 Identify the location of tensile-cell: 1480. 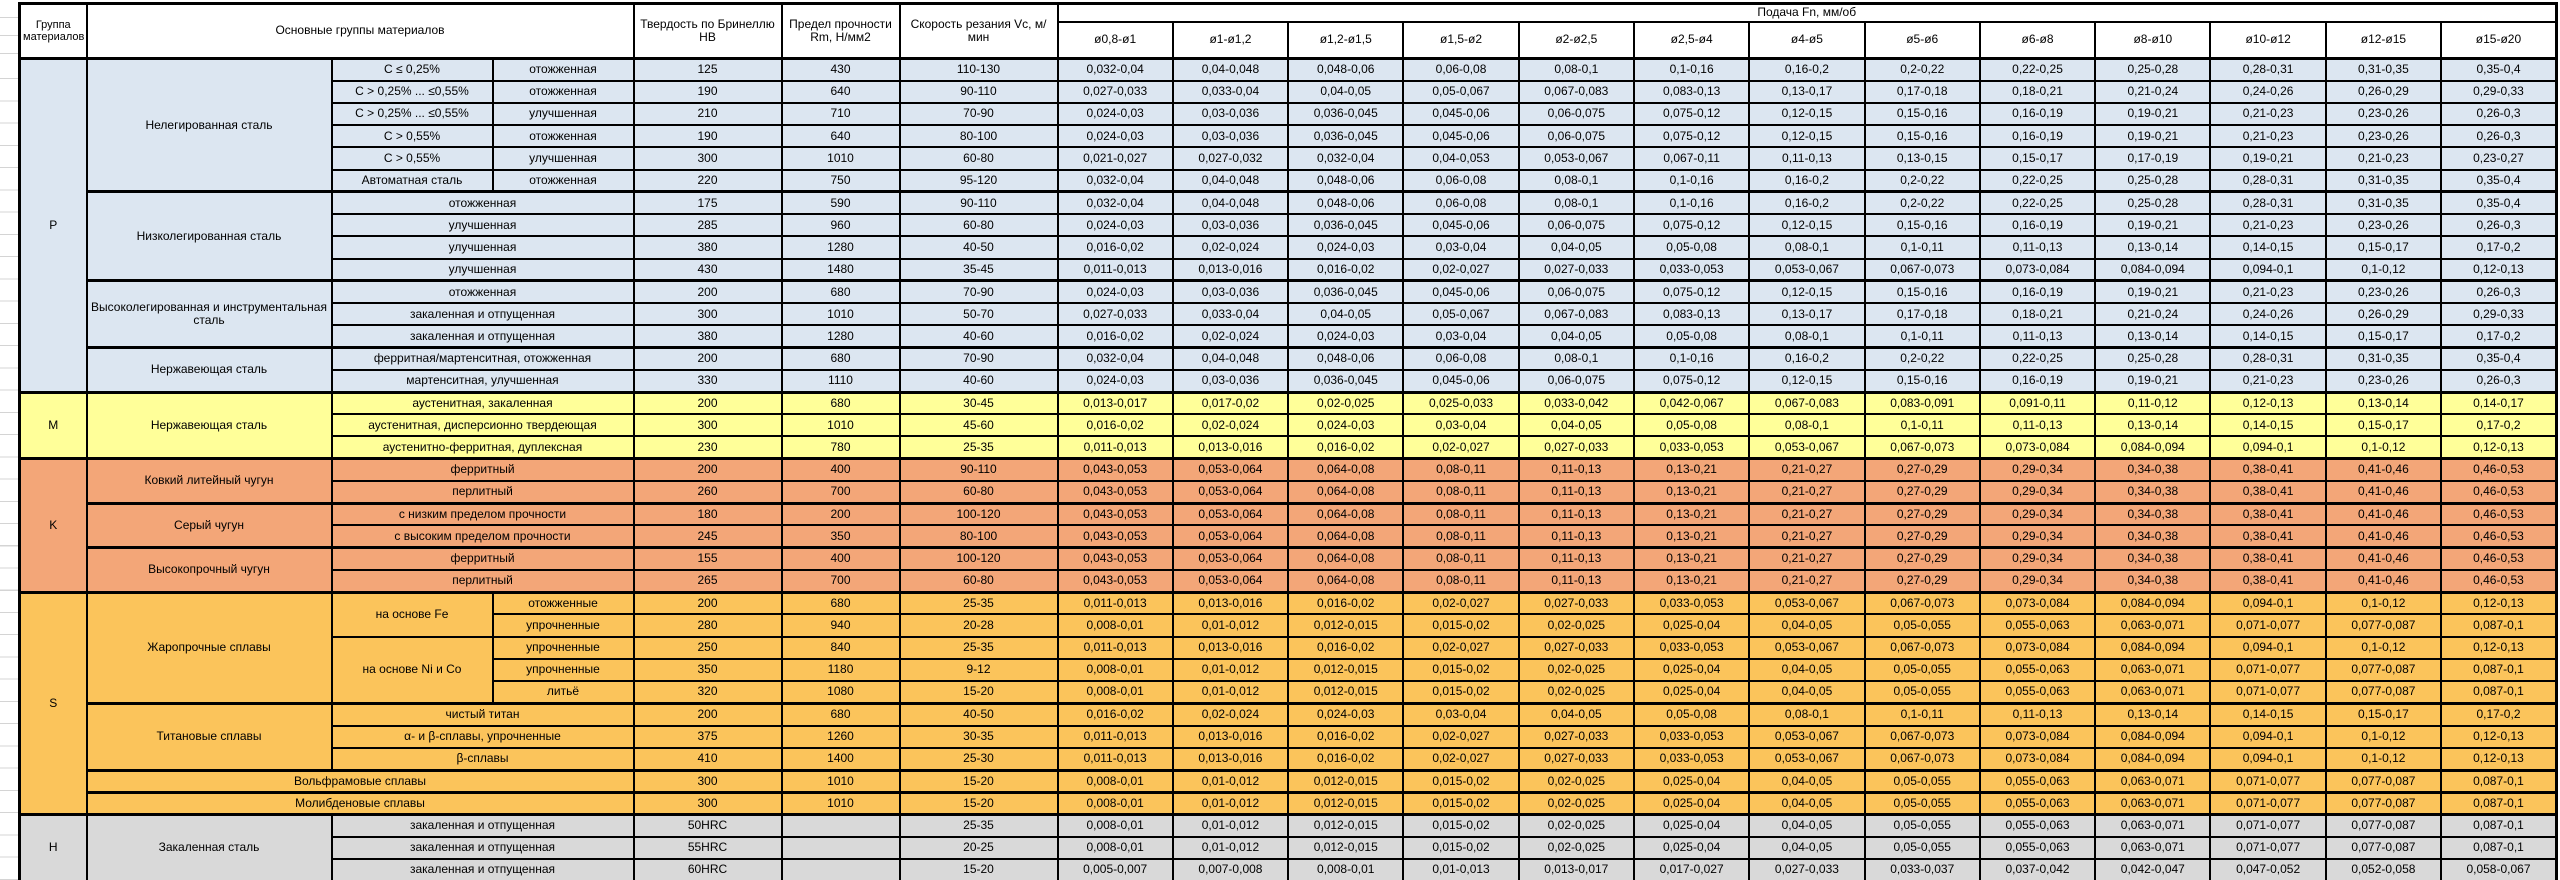
(840, 269).